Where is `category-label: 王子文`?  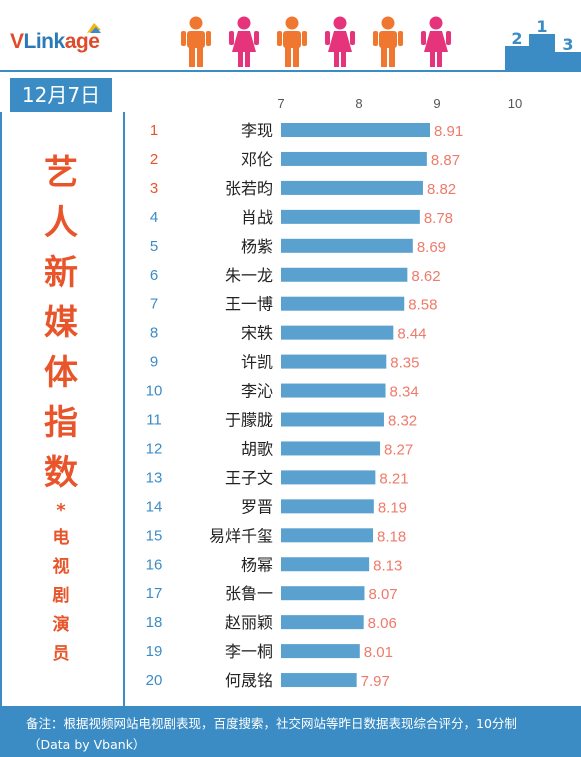 category-label: 王子文 is located at coordinates (249, 477).